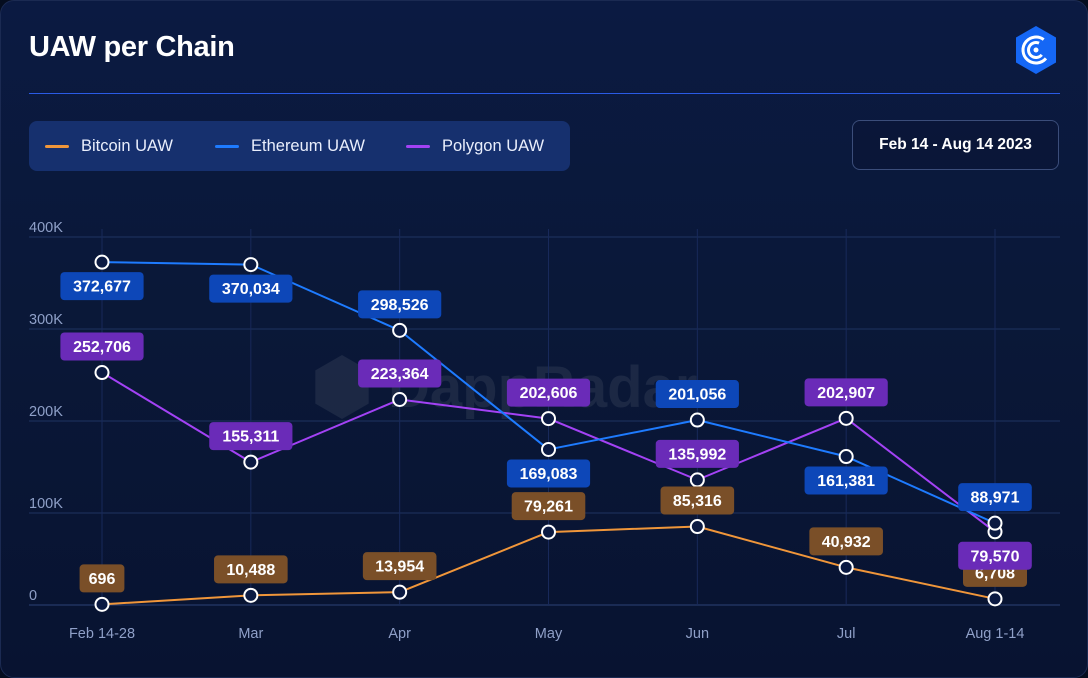  Describe the element at coordinates (549, 634) in the screenshot. I see `x-tick-label: May` at that location.